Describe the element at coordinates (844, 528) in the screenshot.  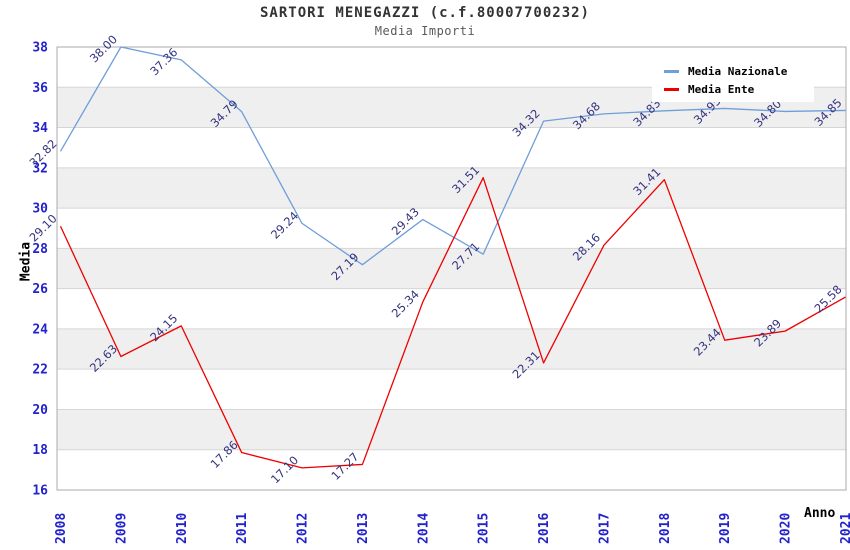
I see `x-tick-label: 2021` at that location.